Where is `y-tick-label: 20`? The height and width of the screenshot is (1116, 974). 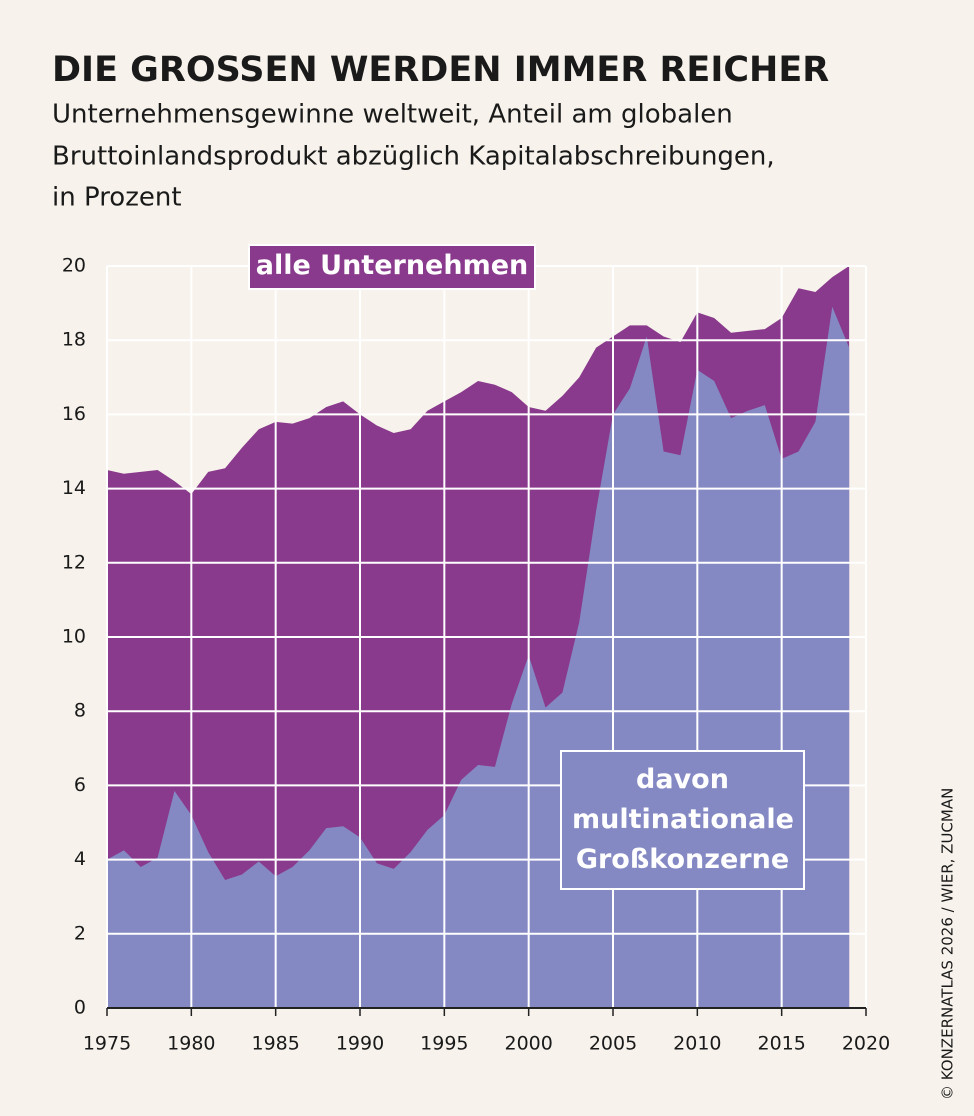 y-tick-label: 20 is located at coordinates (74, 266).